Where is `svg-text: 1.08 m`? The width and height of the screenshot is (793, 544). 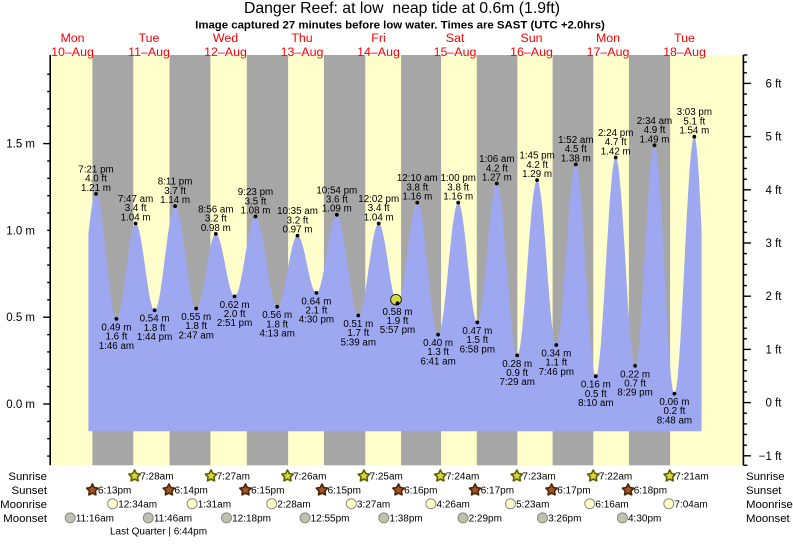
svg-text: 1.08 m is located at coordinates (256, 211).